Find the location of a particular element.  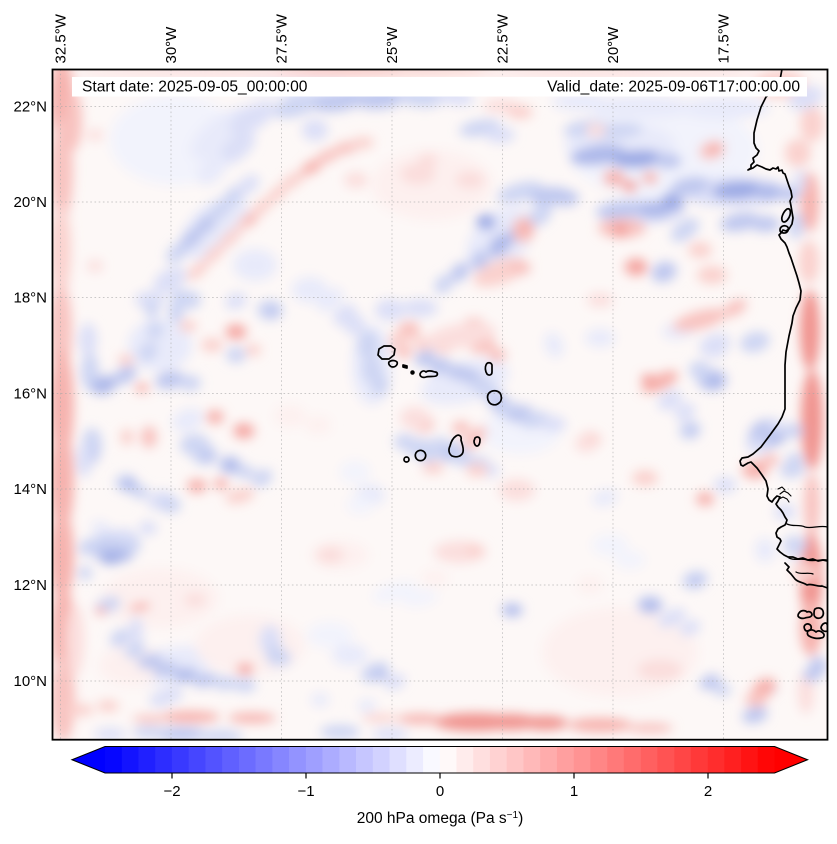

svg-text: 10°N is located at coordinates (30, 681).